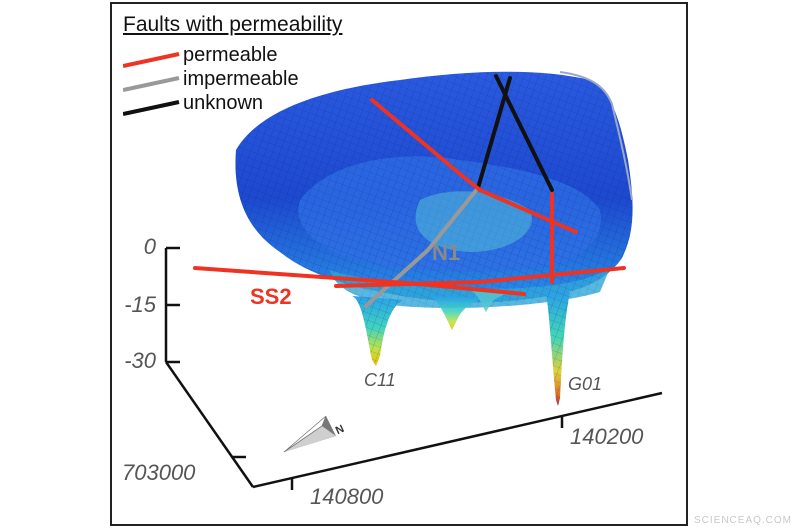  I want to click on fault-impermeable-n1, so click(422, 247).